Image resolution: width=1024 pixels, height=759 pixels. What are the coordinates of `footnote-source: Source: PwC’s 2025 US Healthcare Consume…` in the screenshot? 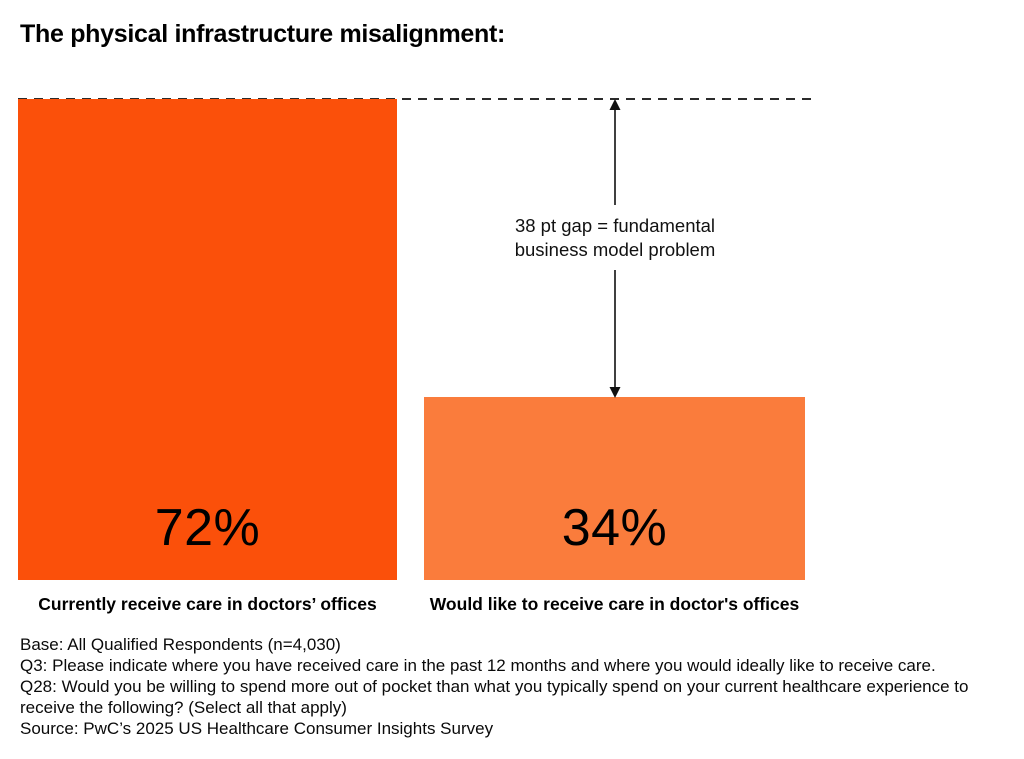 It's located at (257, 728).